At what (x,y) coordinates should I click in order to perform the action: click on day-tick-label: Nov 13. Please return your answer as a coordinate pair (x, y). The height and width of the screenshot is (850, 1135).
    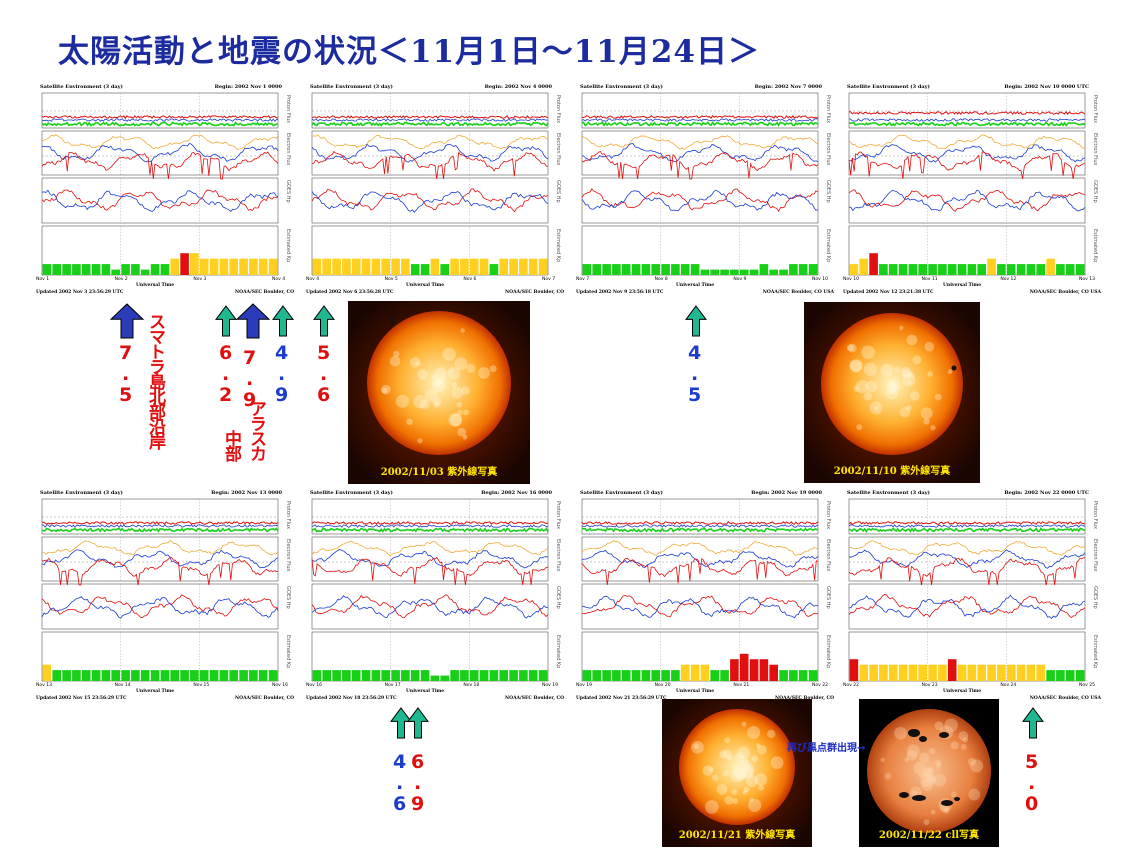
    Looking at the image, I should click on (44, 685).